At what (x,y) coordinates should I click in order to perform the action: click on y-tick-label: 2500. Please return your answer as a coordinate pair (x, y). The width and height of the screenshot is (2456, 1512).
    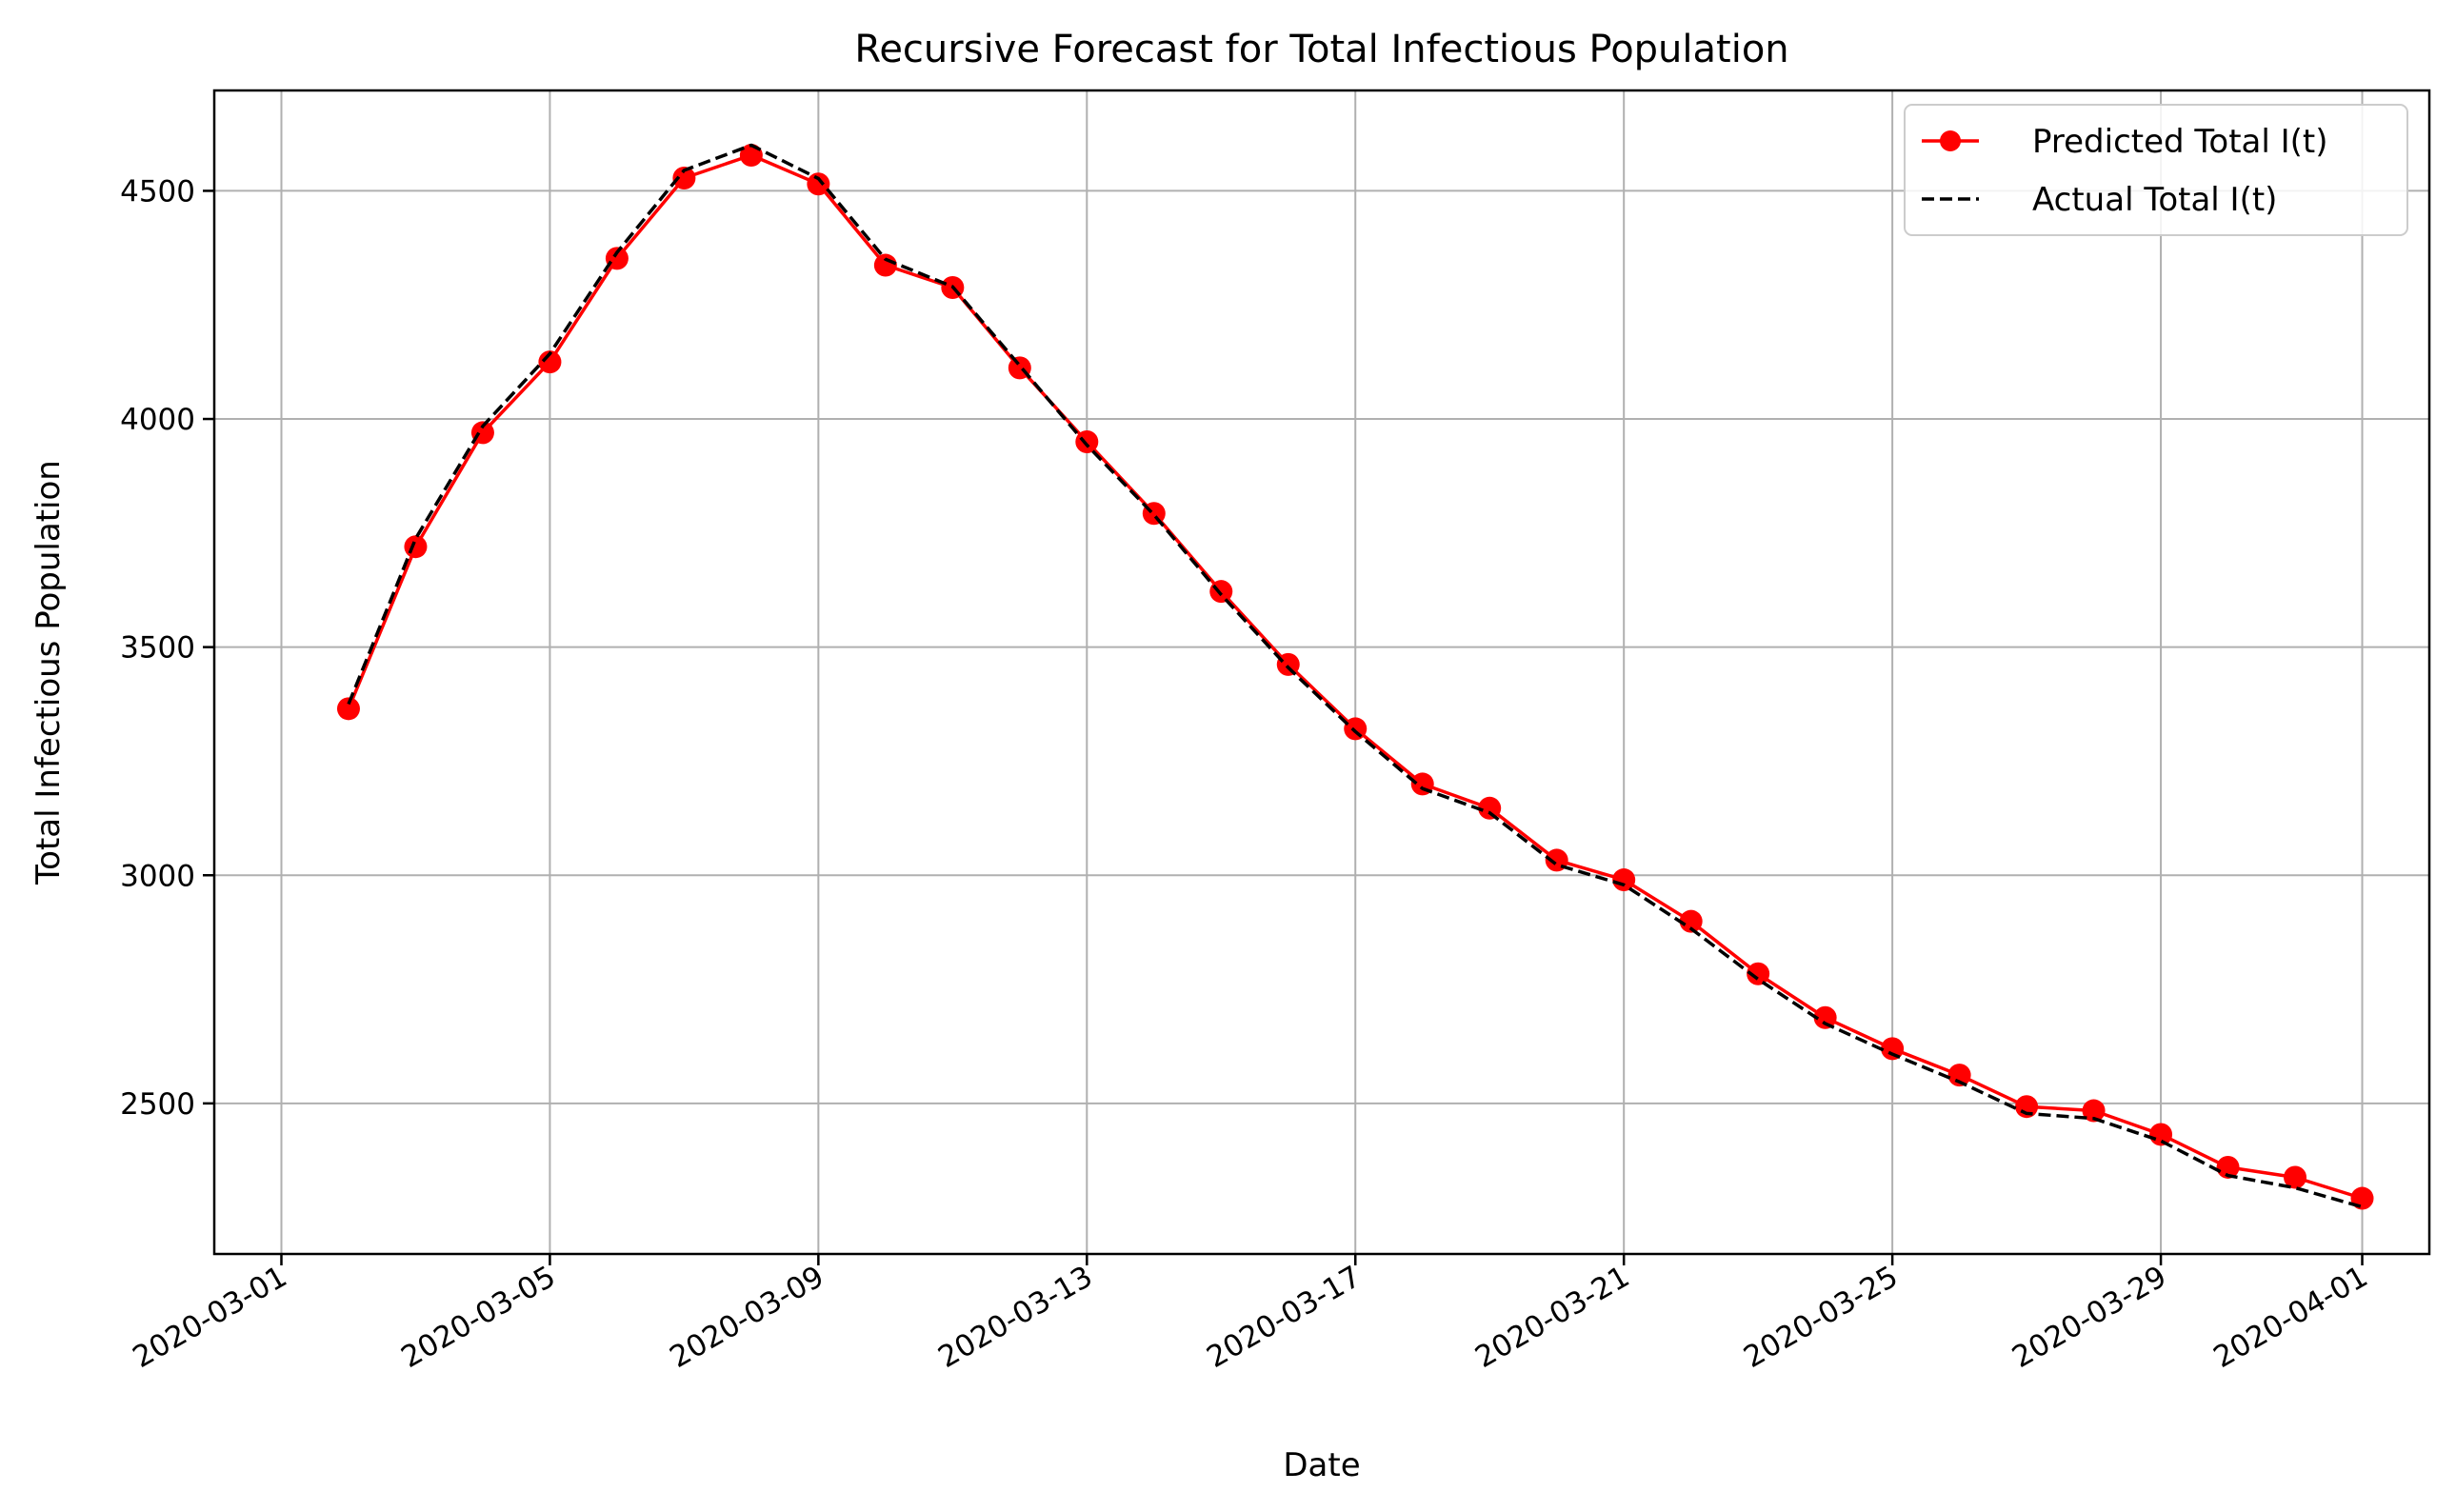
    Looking at the image, I should click on (157, 1104).